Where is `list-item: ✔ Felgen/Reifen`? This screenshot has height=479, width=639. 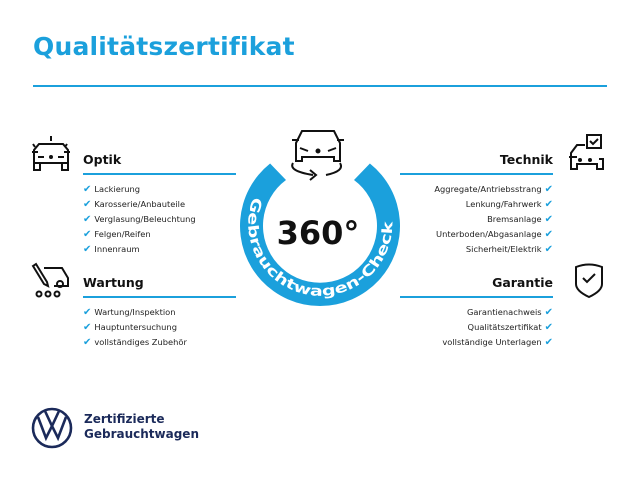 list-item: ✔ Felgen/Reifen is located at coordinates (117, 234).